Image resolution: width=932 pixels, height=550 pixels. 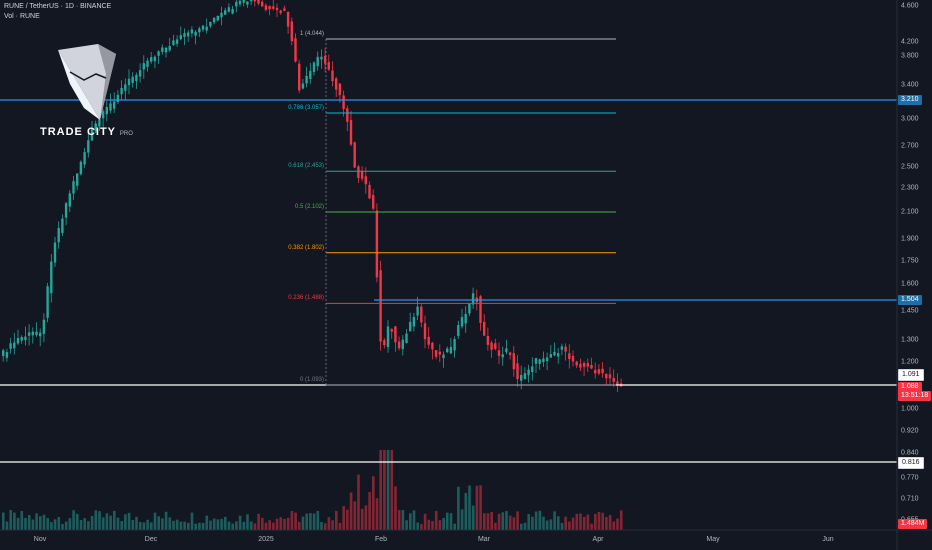 What do you see at coordinates (151, 539) in the screenshot?
I see `time-axis-label: Dec` at bounding box center [151, 539].